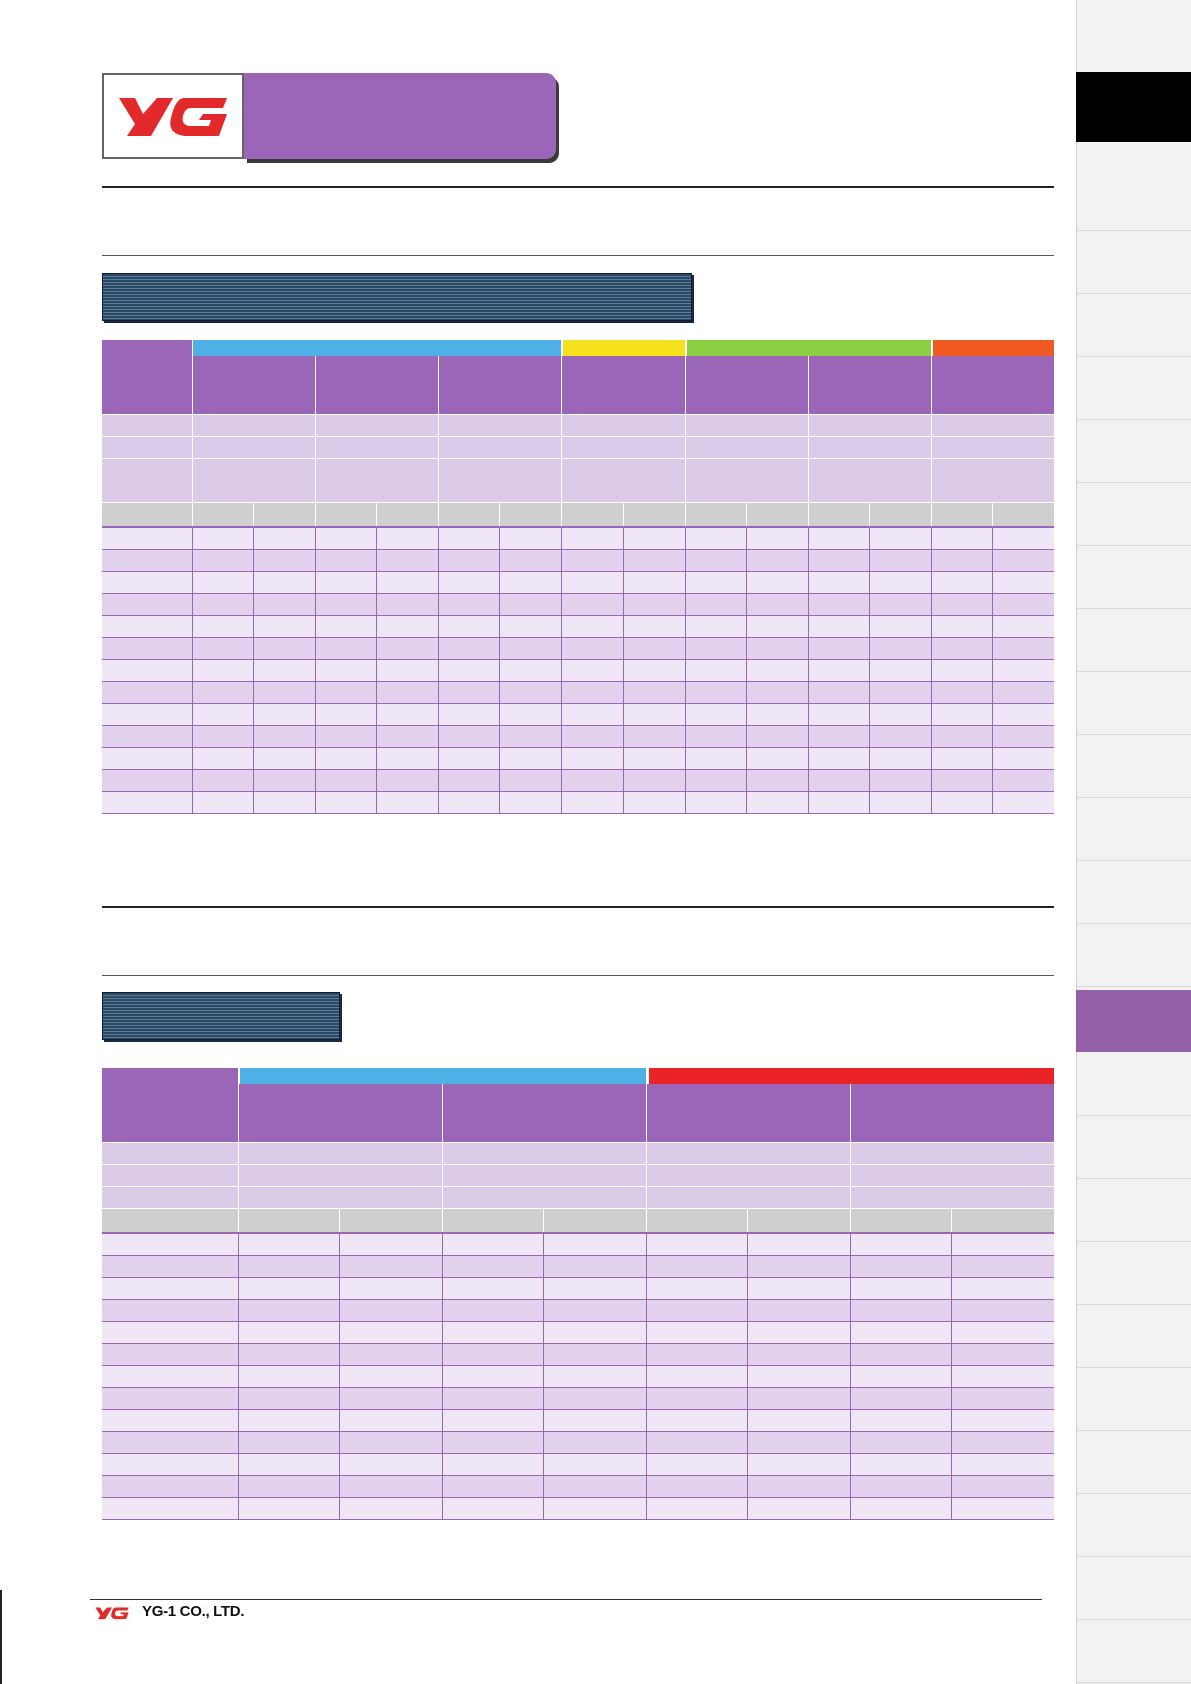 This screenshot has height=1684, width=1191. What do you see at coordinates (1133, 107) in the screenshot?
I see `side-tab-active-chapter` at bounding box center [1133, 107].